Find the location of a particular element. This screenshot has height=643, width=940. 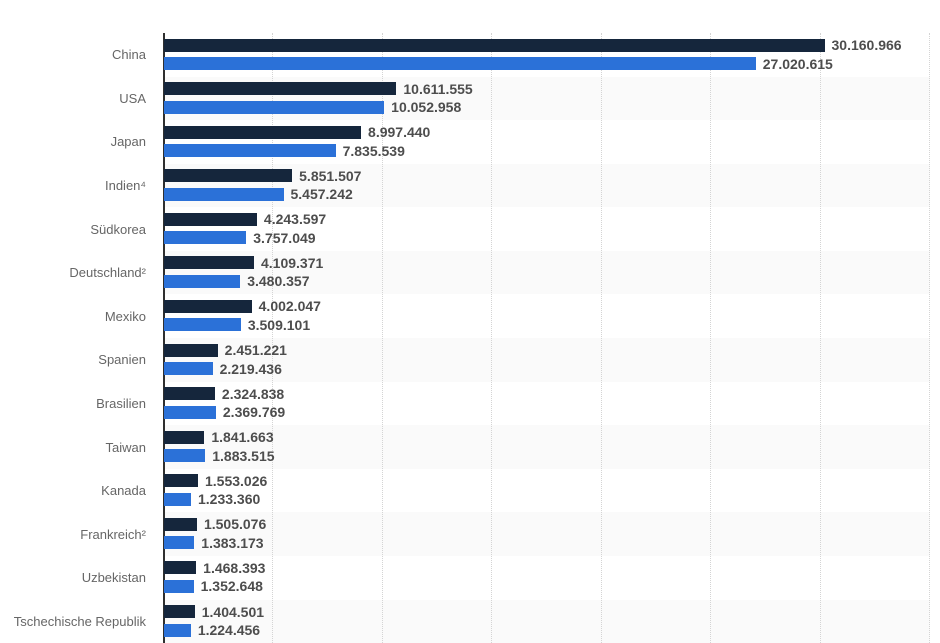

chart-row: Spanien 2.451.221 2.219.436 is located at coordinates (470, 360).